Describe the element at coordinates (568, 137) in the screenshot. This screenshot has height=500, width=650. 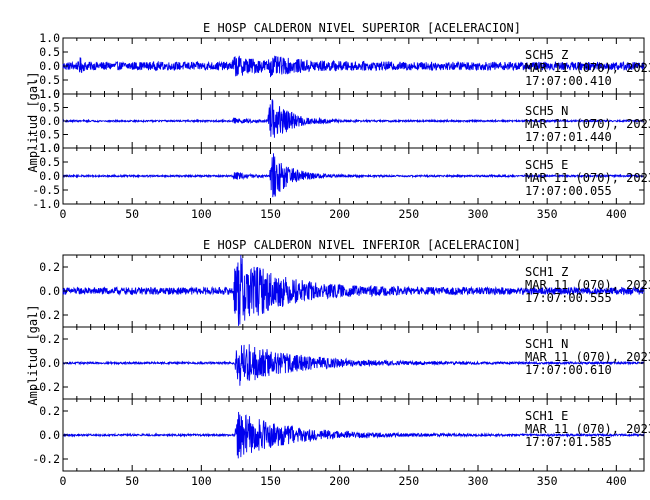
I see `trace-time-label: 17:07:01.440` at that location.